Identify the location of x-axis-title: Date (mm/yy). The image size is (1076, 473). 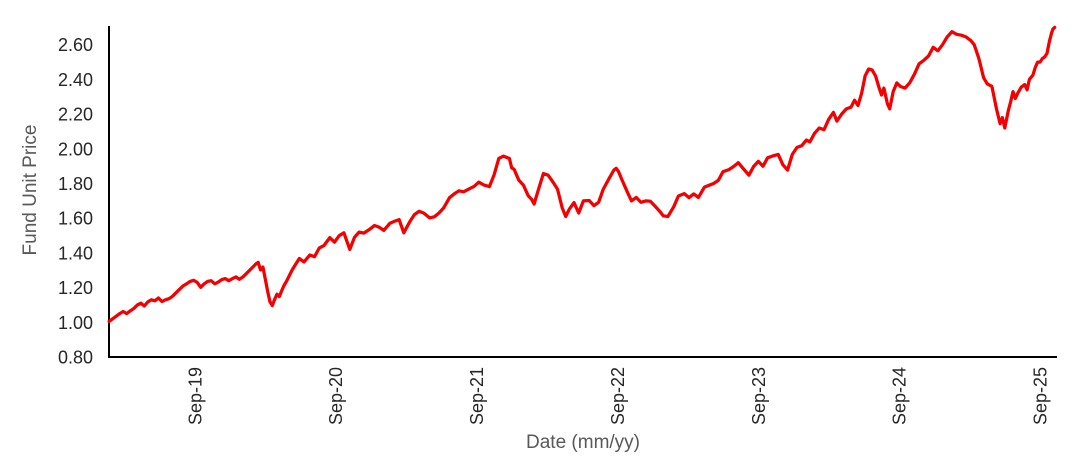
(583, 442).